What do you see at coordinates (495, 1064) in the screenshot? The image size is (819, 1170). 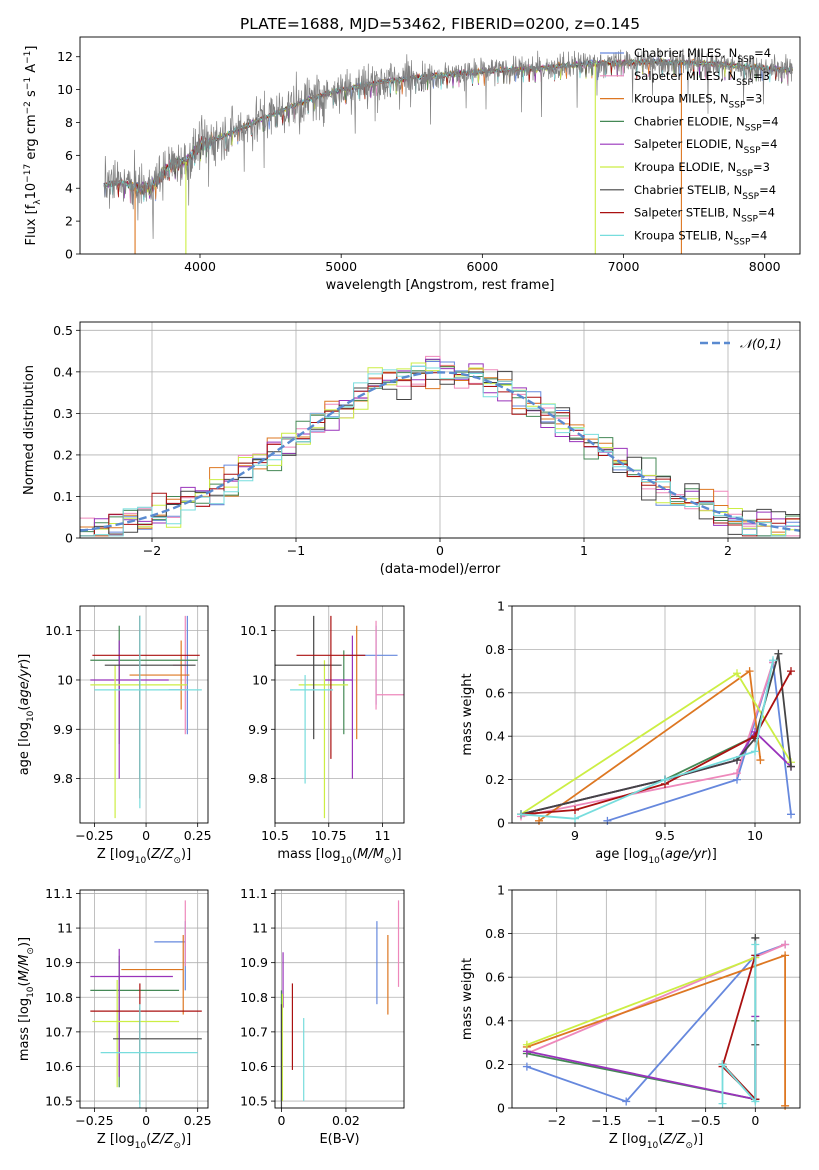 I see `mass_weight_vs_Z-ytick-label: 0.2` at bounding box center [495, 1064].